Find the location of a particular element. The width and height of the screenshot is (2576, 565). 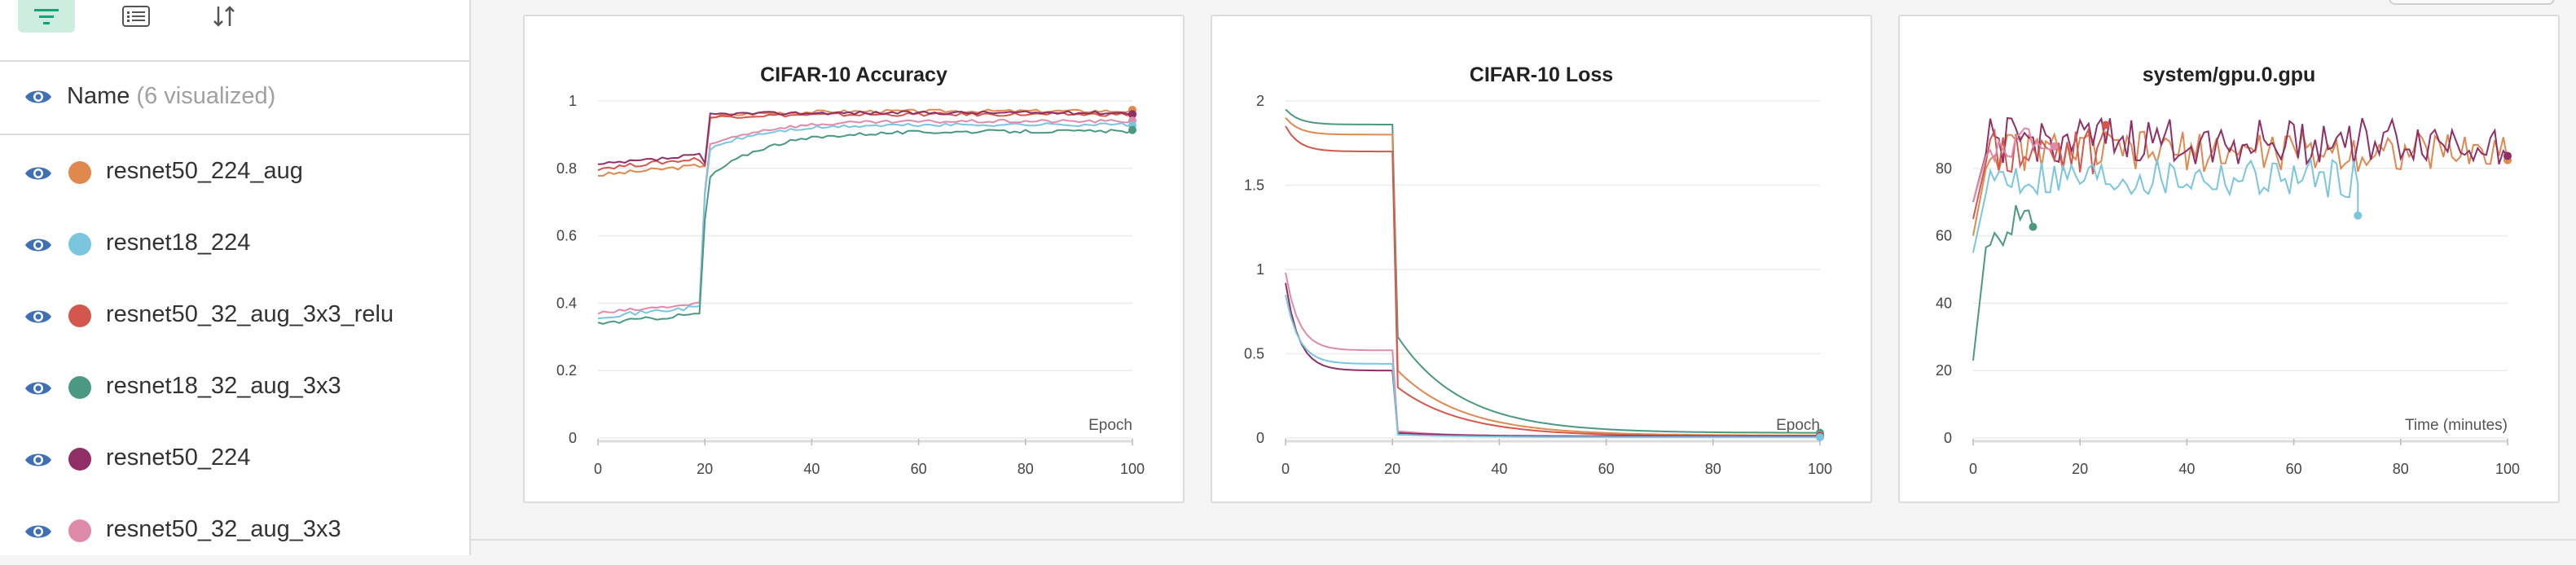

filter-icon is located at coordinates (46, 16).